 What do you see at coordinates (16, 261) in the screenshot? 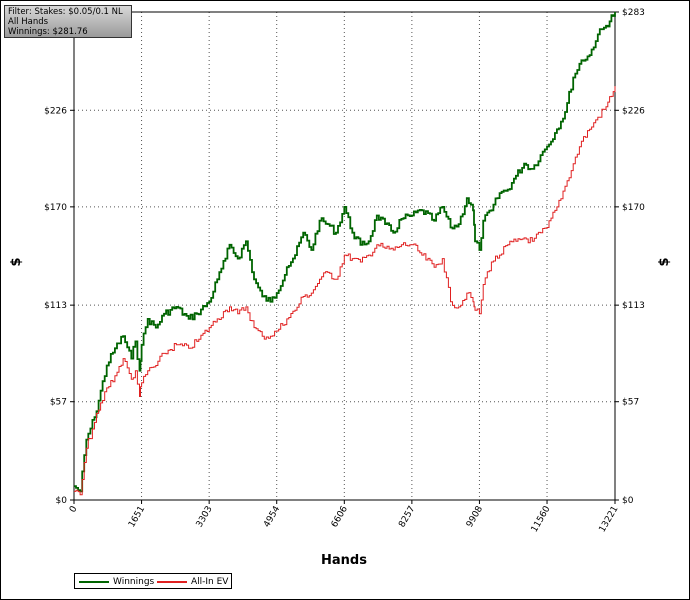
I see `y-axis-title-left: $` at bounding box center [16, 261].